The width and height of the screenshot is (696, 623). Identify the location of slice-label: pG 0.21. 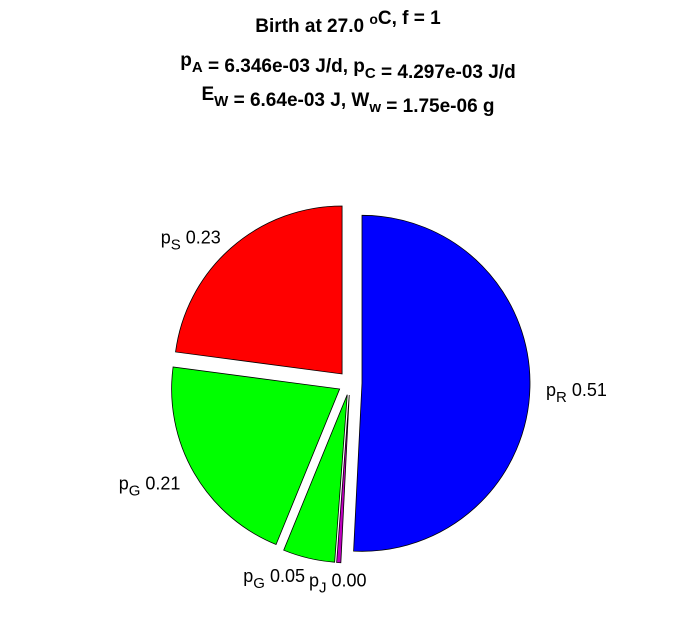
(150, 486).